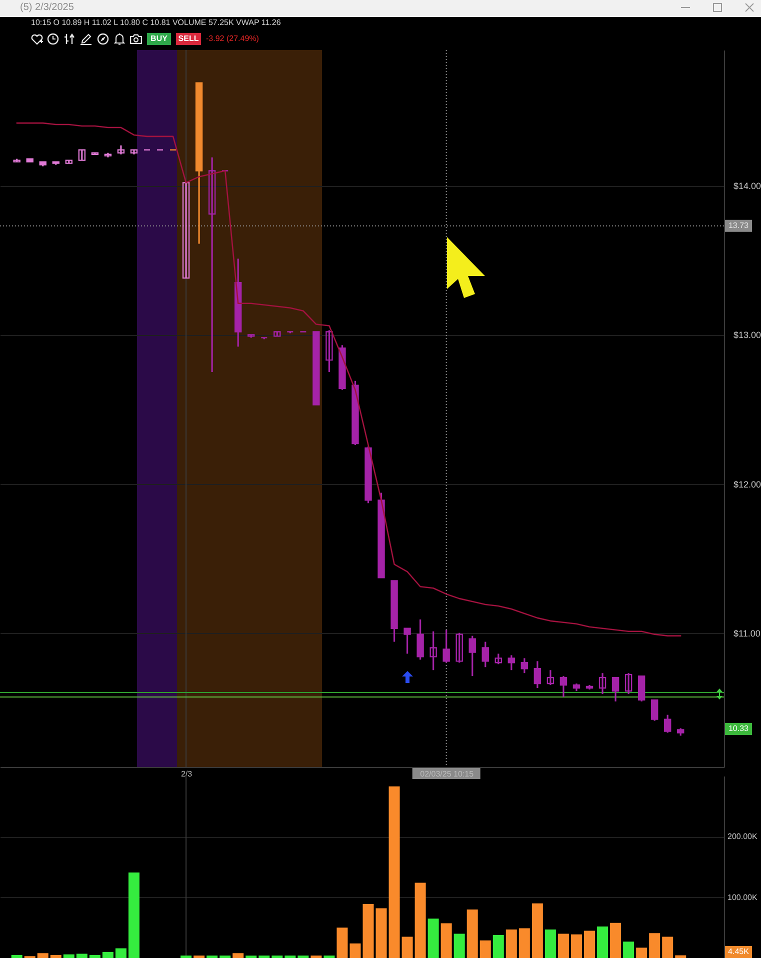  What do you see at coordinates (739, 225) in the screenshot?
I see `ref-line-label: 13.73` at bounding box center [739, 225].